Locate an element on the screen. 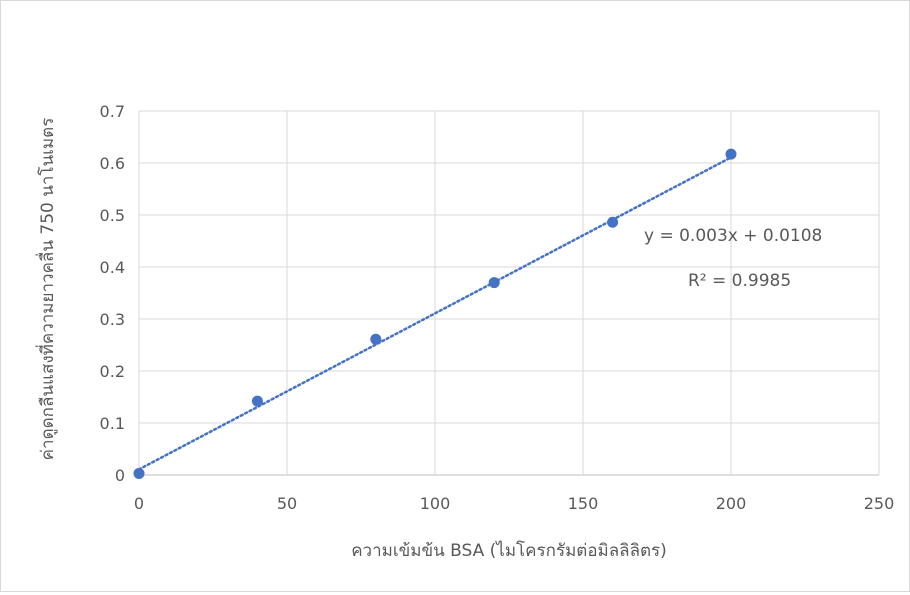 The width and height of the screenshot is (910, 595). x-tick-labels: 0 50 100 150 200 250 is located at coordinates (514, 503).